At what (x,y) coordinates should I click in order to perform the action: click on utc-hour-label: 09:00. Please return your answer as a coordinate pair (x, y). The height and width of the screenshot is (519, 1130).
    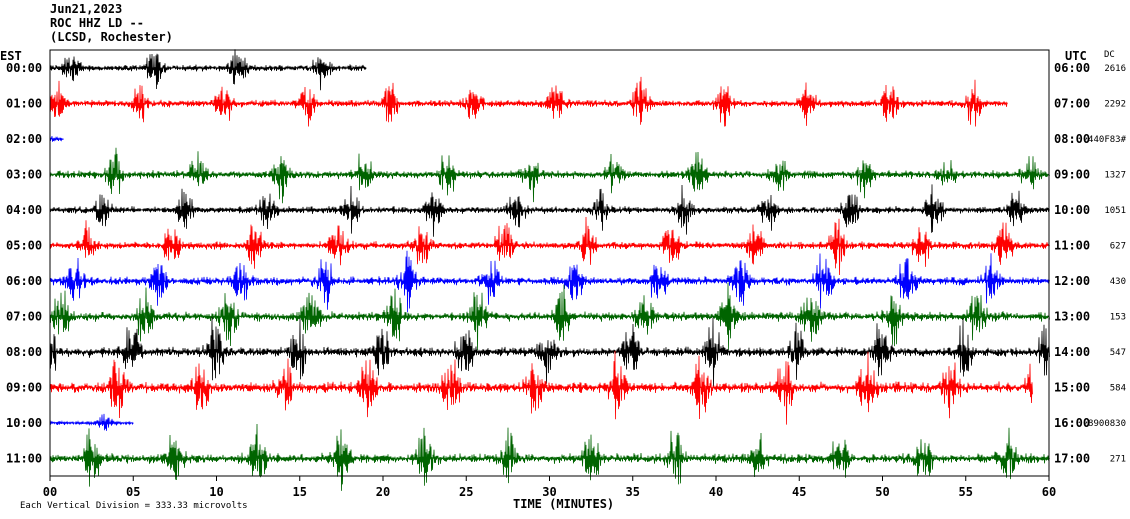
    Looking at the image, I should click on (1072, 175).